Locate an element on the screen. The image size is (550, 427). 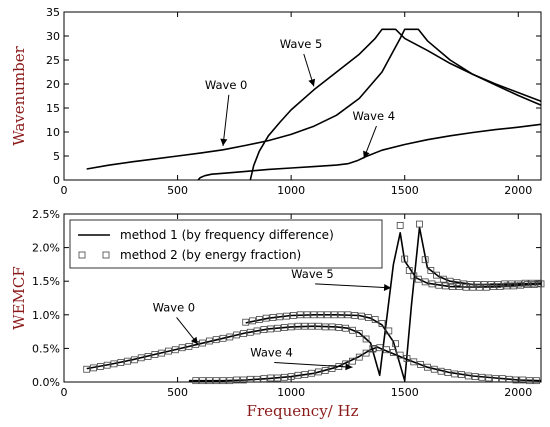
wemcf-y-tick-label: 1.5% is located at coordinates (46, 281).